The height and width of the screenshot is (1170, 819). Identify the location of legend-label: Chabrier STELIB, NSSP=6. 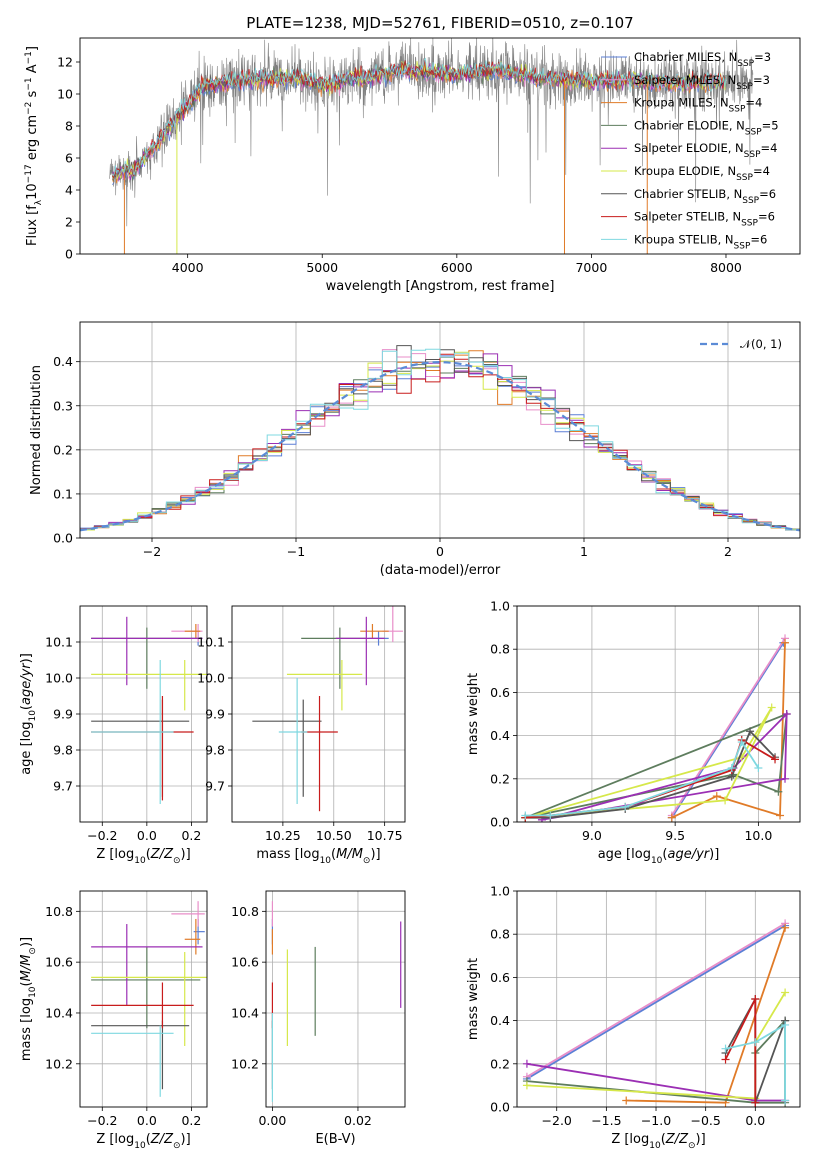
(705, 196).